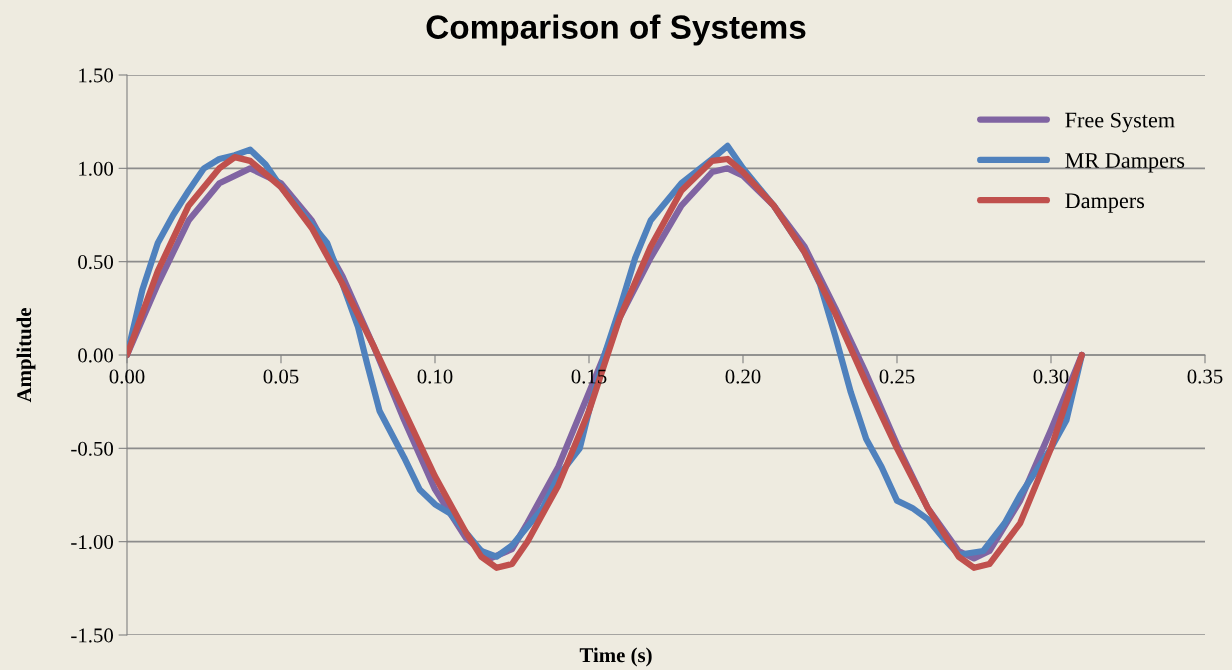 This screenshot has width=1232, height=670. What do you see at coordinates (1105, 203) in the screenshot?
I see `legend-label: Dampers` at bounding box center [1105, 203].